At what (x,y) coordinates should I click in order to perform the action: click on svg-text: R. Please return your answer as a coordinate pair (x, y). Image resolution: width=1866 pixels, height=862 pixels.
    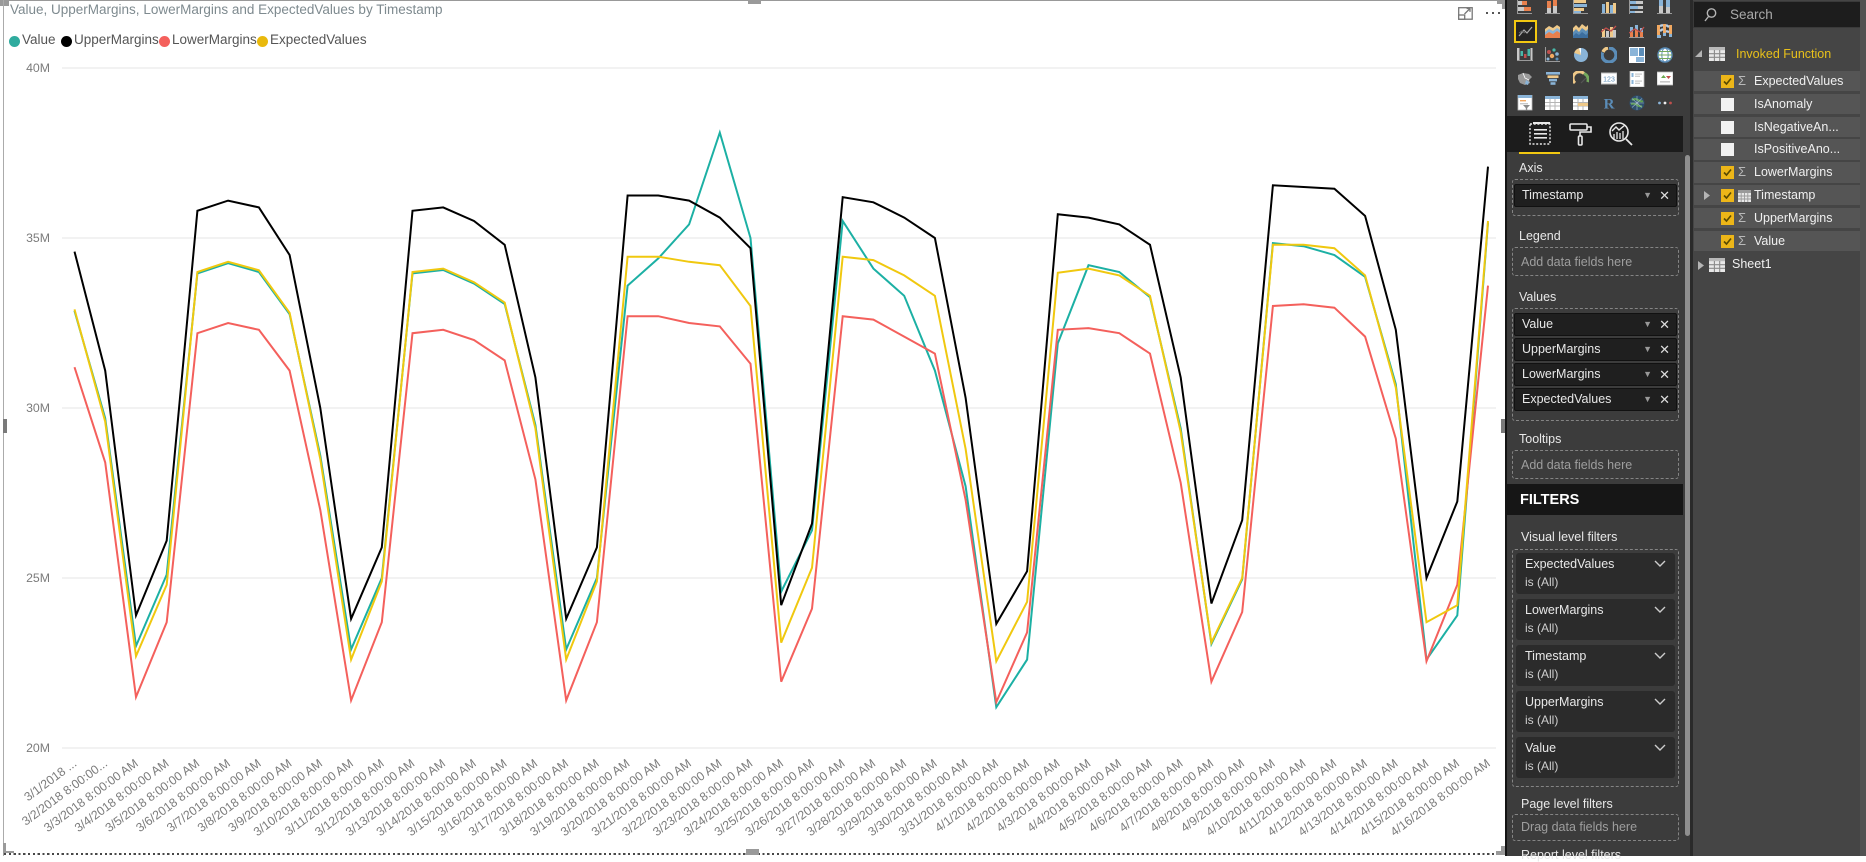
    Looking at the image, I should click on (1609, 103).